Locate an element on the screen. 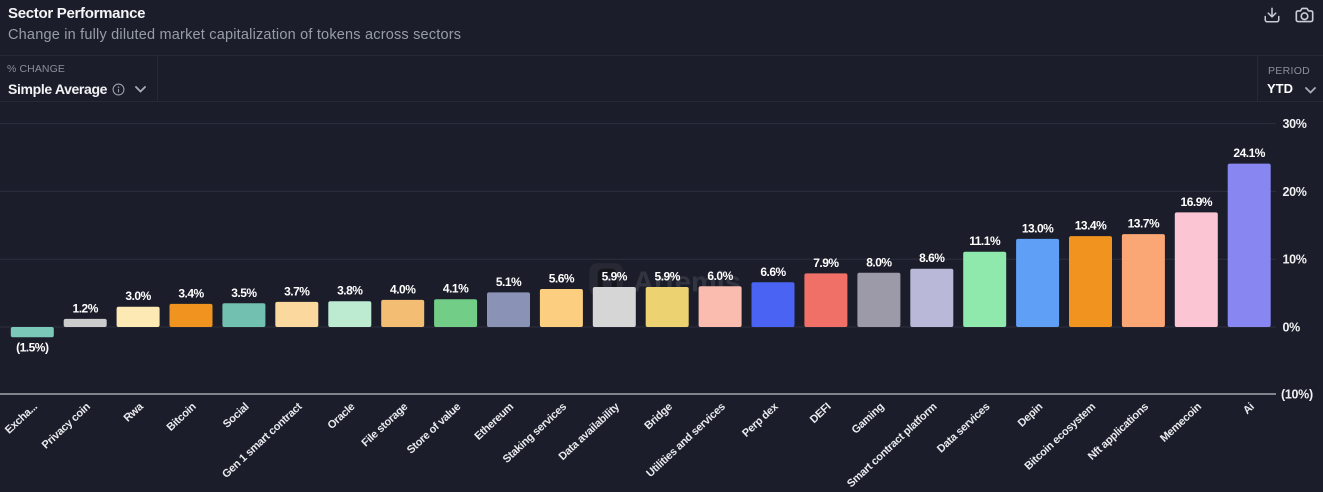  svg-text: File storage is located at coordinates (385, 425).